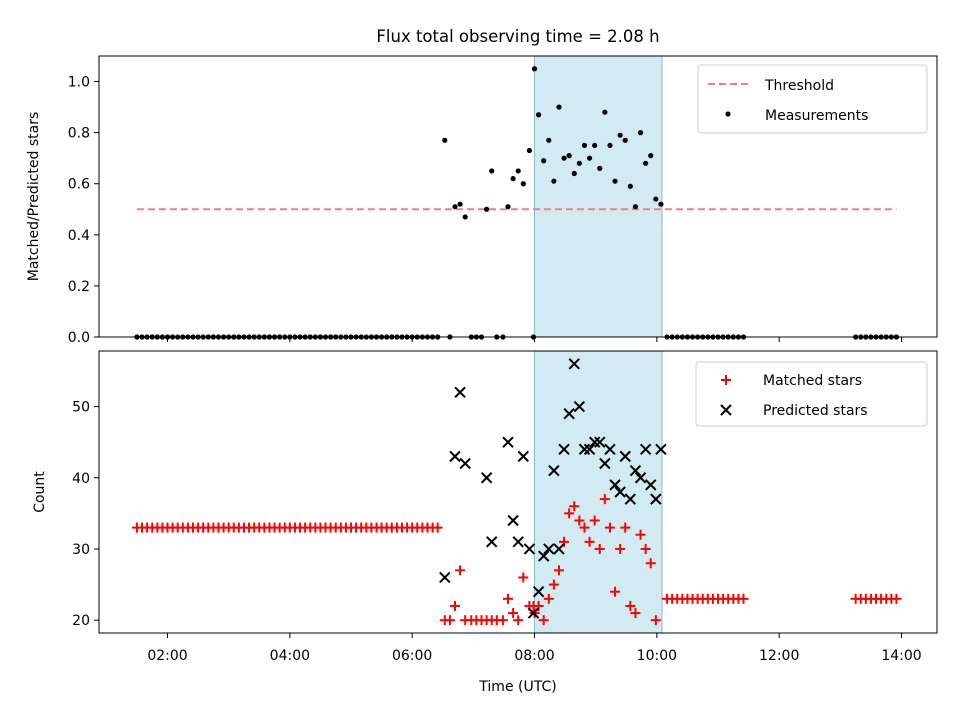 This screenshot has height=720, width=960. What do you see at coordinates (554, 470) in the screenshot?
I see `predicted-point-15-b` at bounding box center [554, 470].